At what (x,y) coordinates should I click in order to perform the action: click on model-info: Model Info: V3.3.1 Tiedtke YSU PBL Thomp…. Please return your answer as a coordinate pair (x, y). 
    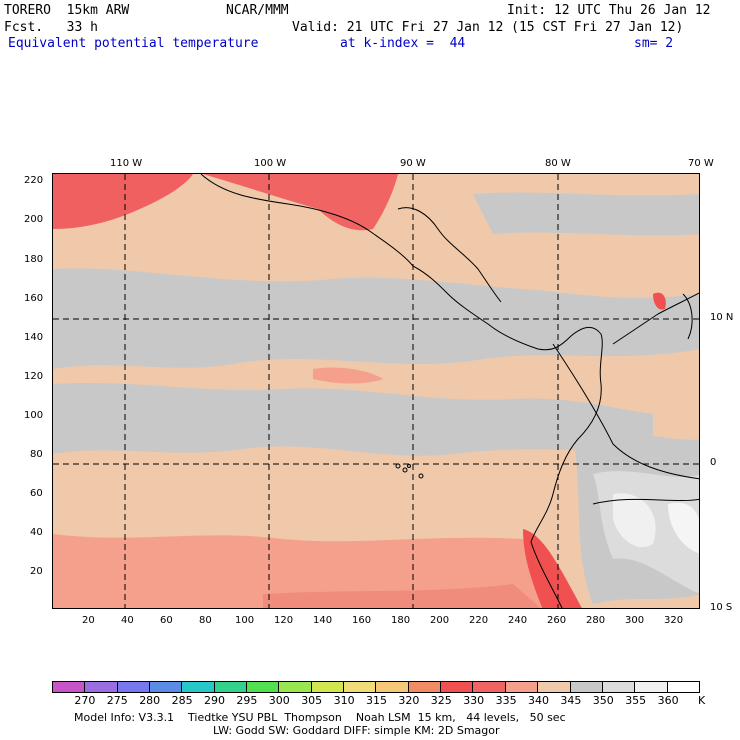
    Looking at the image, I should click on (320, 717).